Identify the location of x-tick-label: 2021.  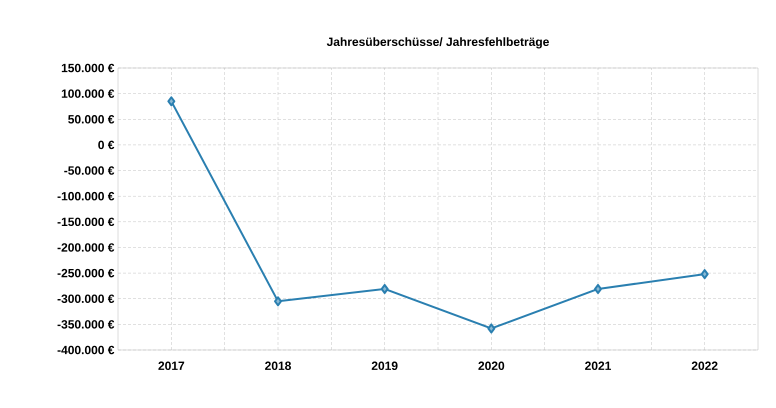
(598, 366).